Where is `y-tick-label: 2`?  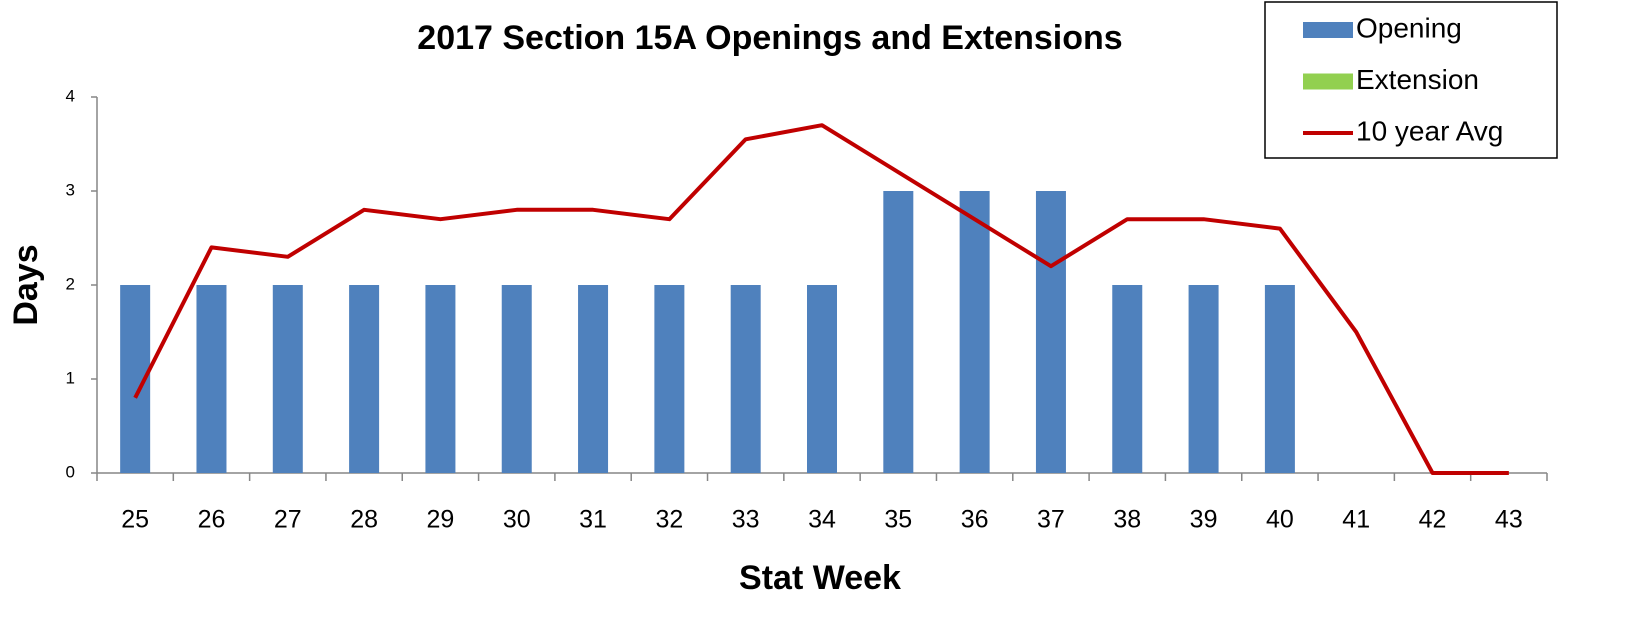 y-tick-label: 2 is located at coordinates (70, 283).